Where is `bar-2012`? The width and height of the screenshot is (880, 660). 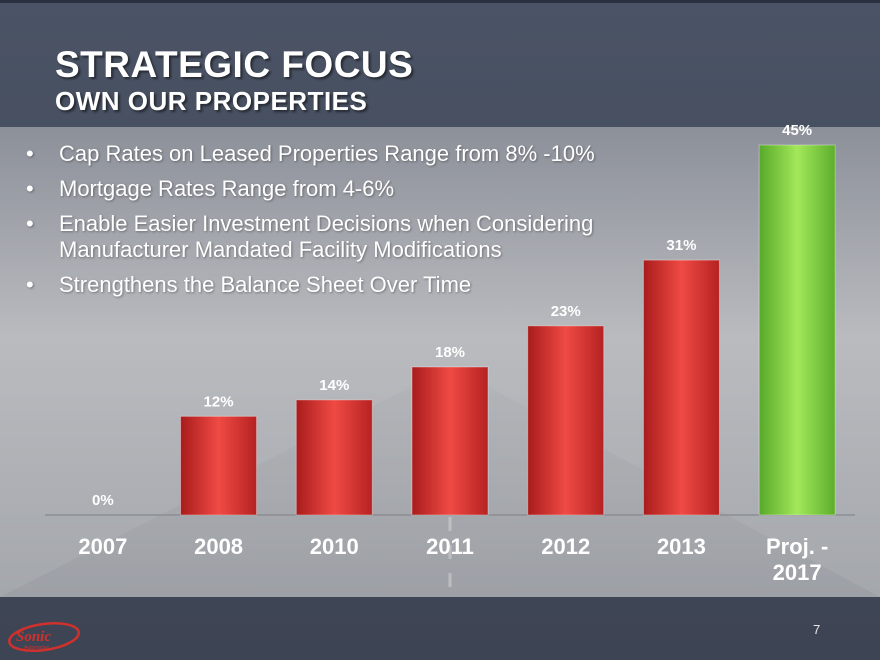 bar-2012 is located at coordinates (566, 420).